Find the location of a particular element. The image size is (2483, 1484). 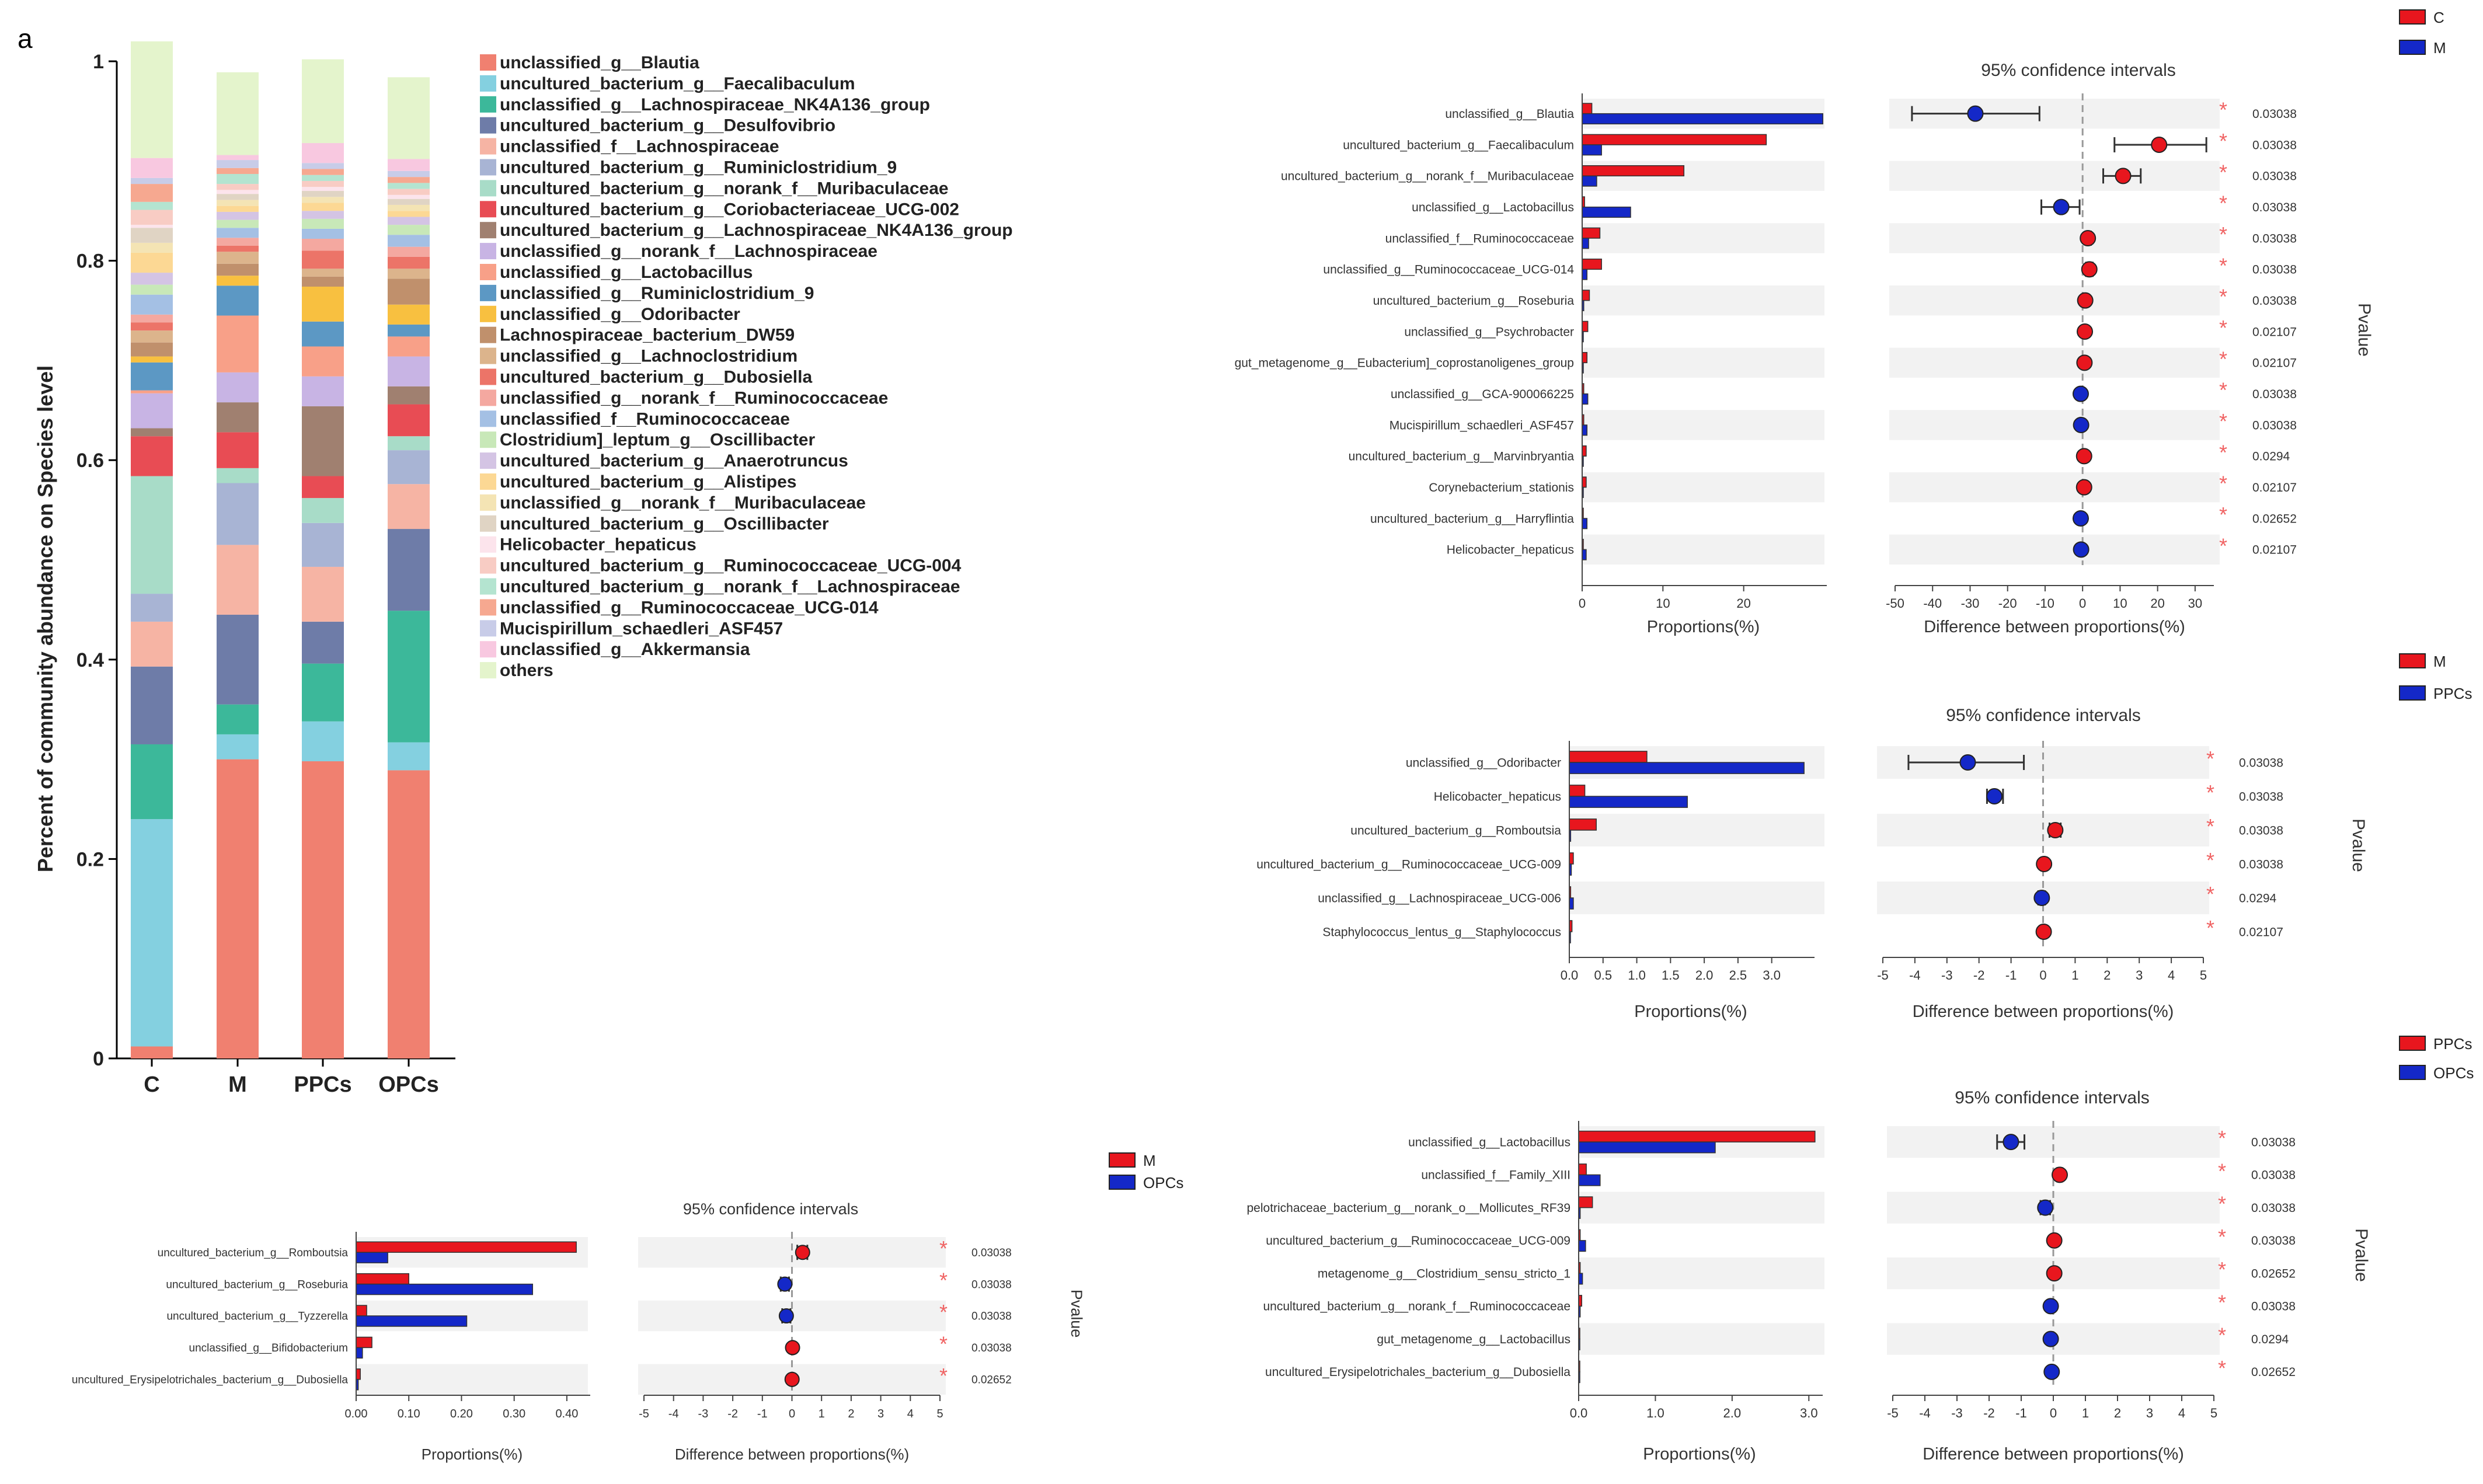

legend-label: Clostridium]_leptum_g__Oscillibacter is located at coordinates (657, 440).